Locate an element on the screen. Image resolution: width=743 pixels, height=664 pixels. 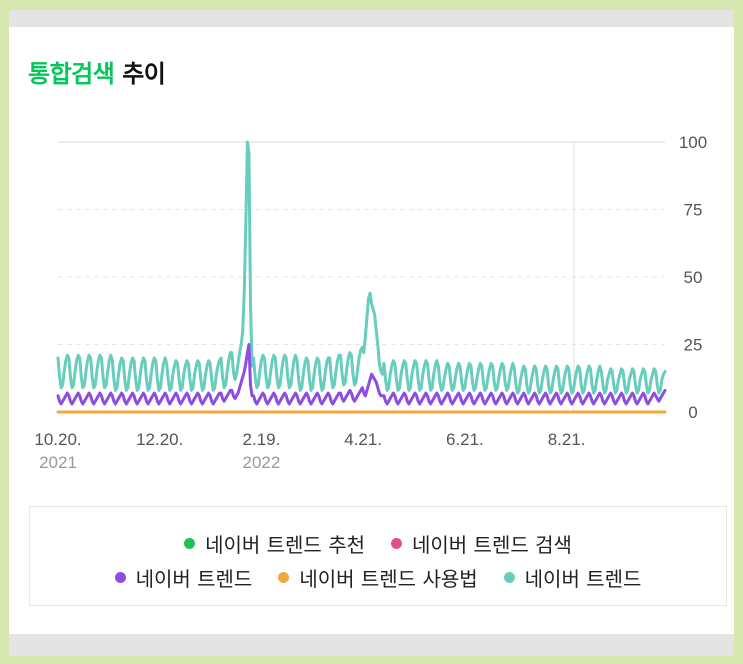
legend-label: 네이버 트렌드 사용법 is located at coordinates (388, 579).